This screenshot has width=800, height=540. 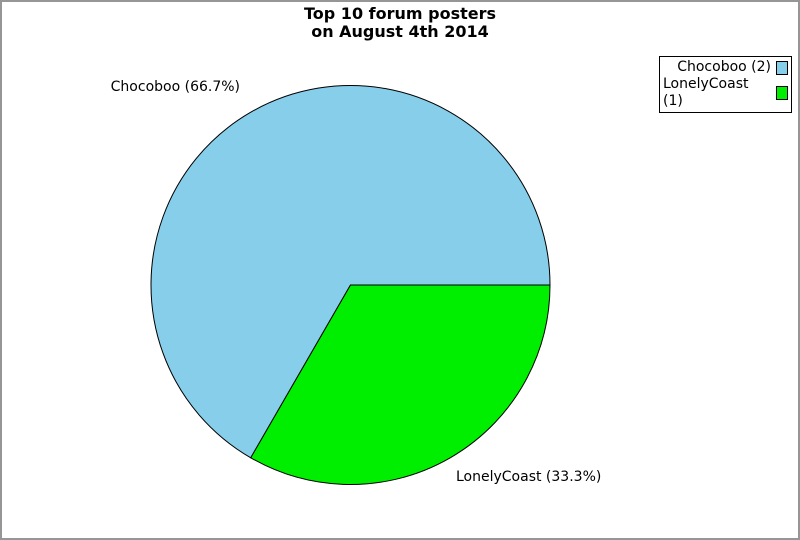 I want to click on legend-item-lonelycoast: LonelyCoast (1), so click(x=725, y=93).